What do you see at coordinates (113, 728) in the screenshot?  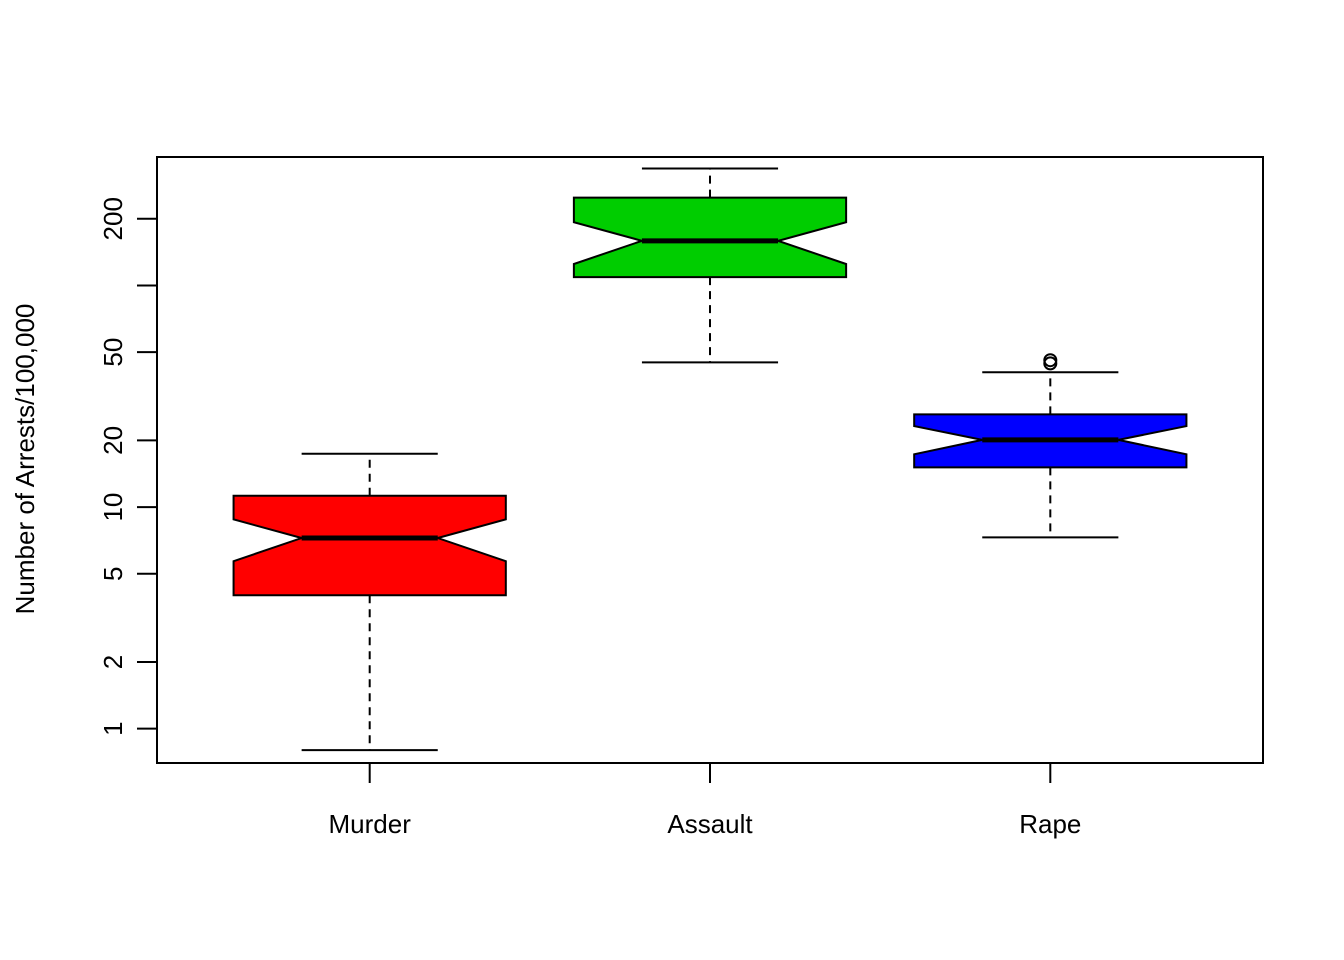 I see `y-tick-label: 1` at bounding box center [113, 728].